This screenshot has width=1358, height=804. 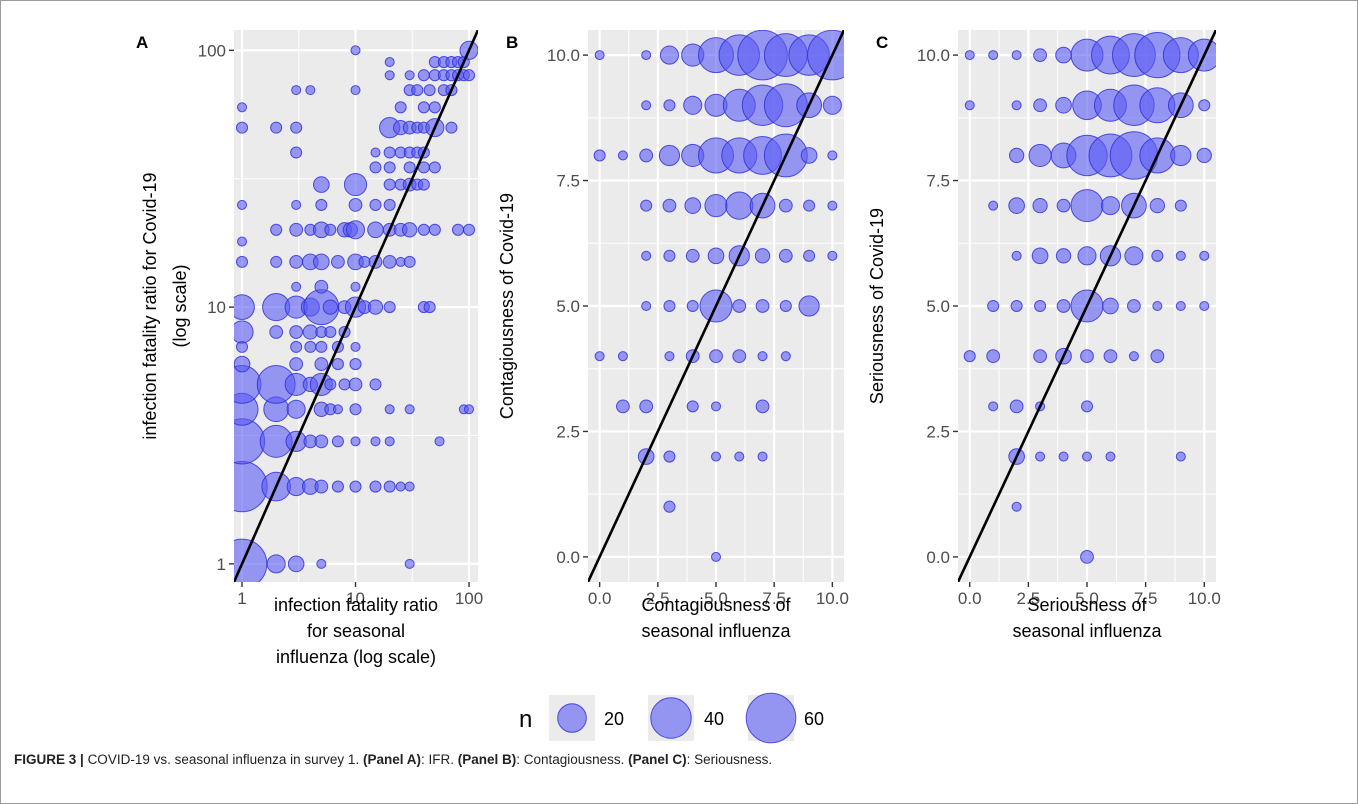 I want to click on size-legend: n 20 40 60, so click(x=671, y=718).